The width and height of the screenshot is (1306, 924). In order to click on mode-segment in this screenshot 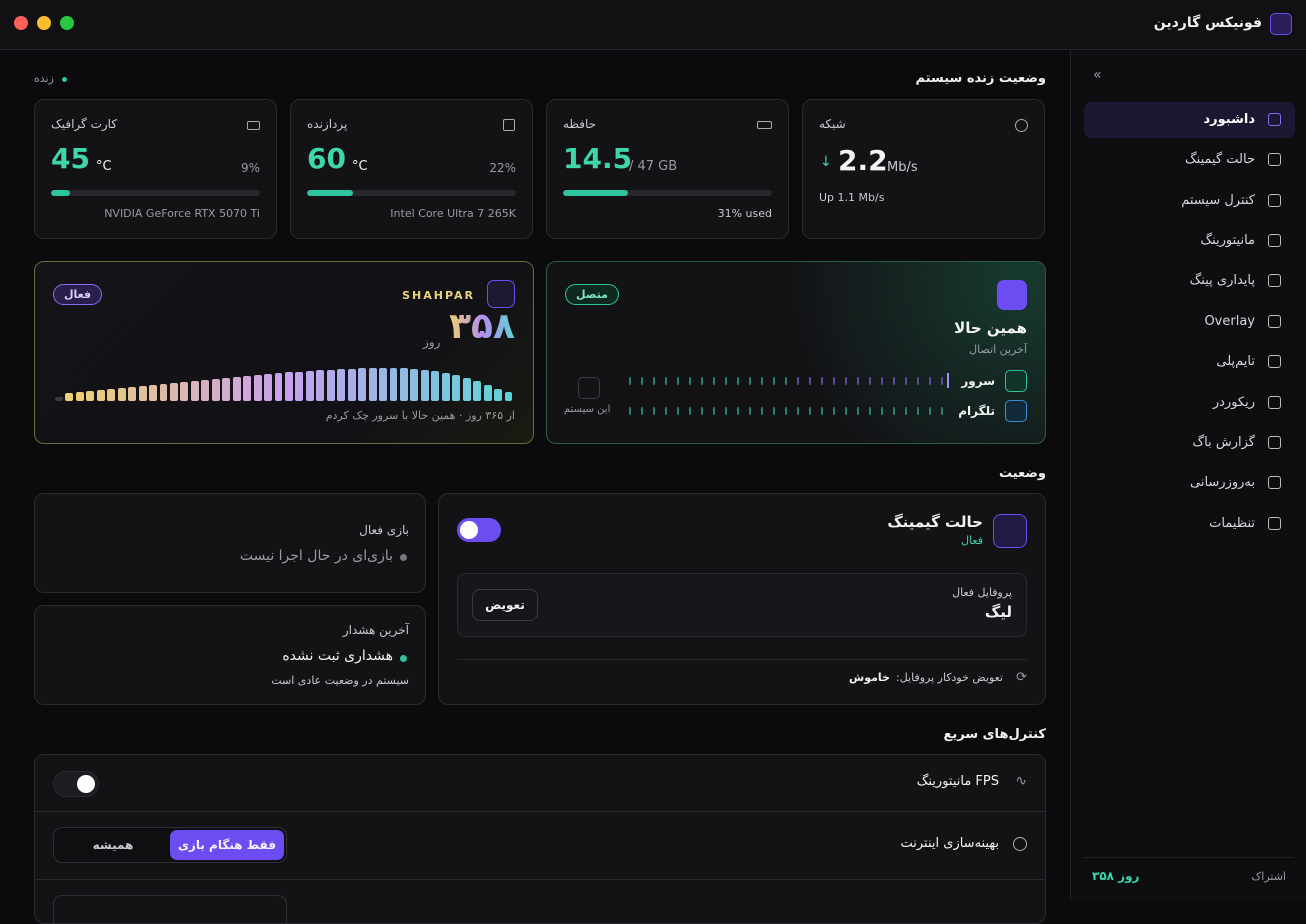, I will do `click(170, 909)`.